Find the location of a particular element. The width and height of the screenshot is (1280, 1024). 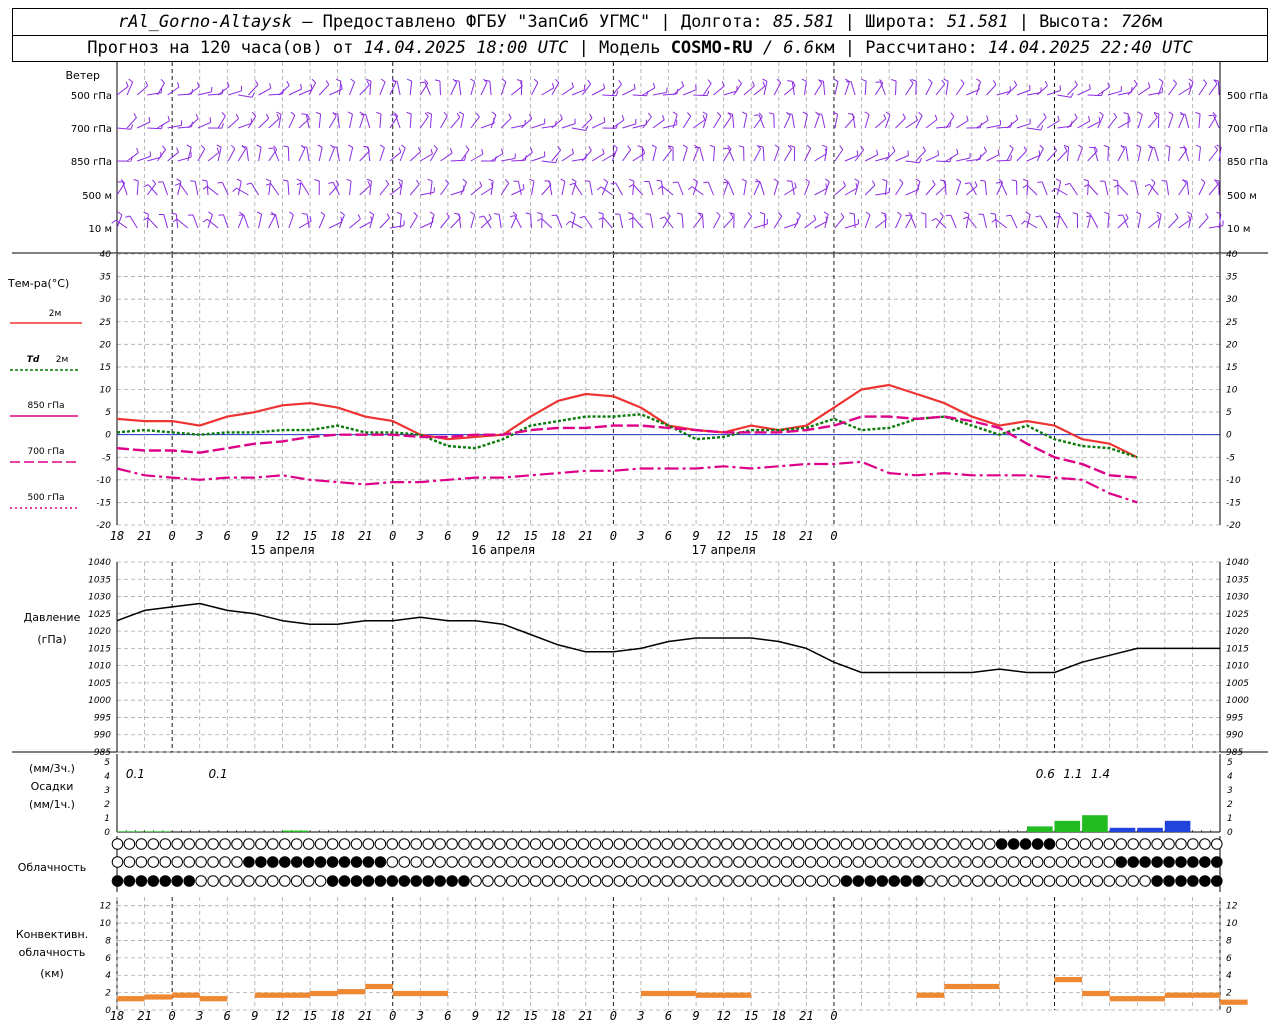

temp-ytick-left: 20 is located at coordinates (106, 345).